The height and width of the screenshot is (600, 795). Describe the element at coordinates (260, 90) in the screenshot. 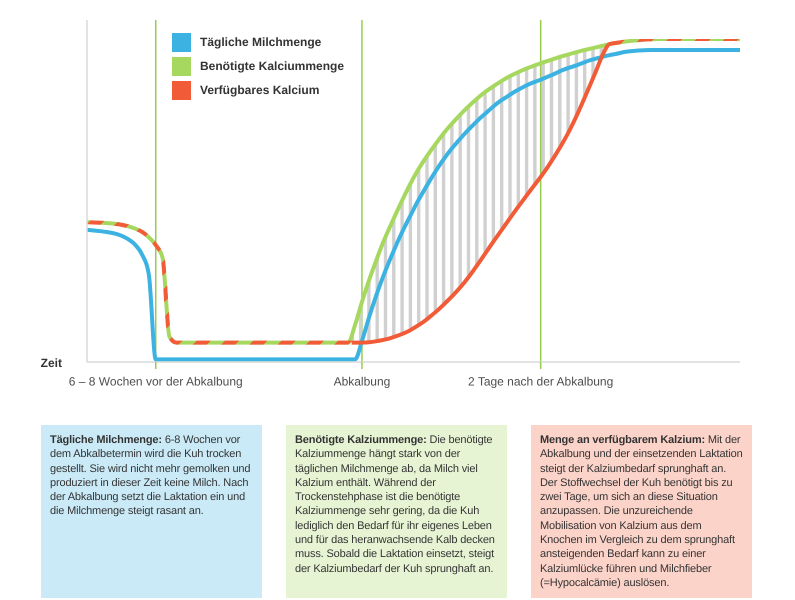

I see `legend-label: Verfügbares Kalcium` at that location.